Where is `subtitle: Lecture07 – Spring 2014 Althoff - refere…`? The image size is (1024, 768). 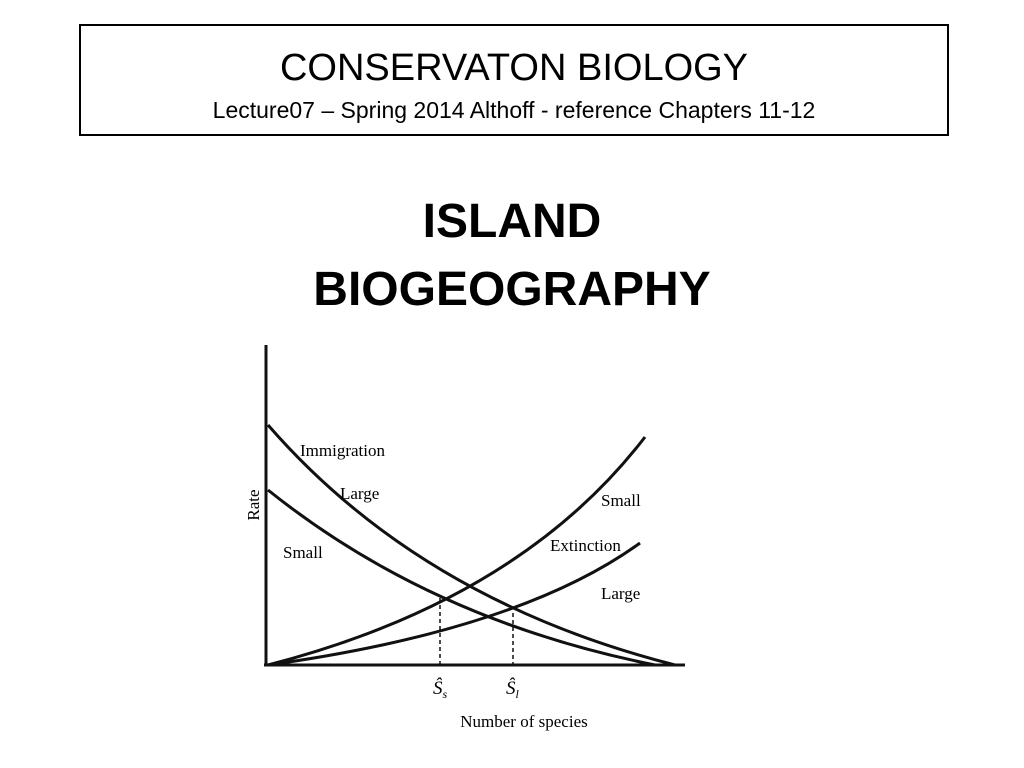
subtitle: Lecture07 – Spring 2014 Althoff - refere… is located at coordinates (514, 110).